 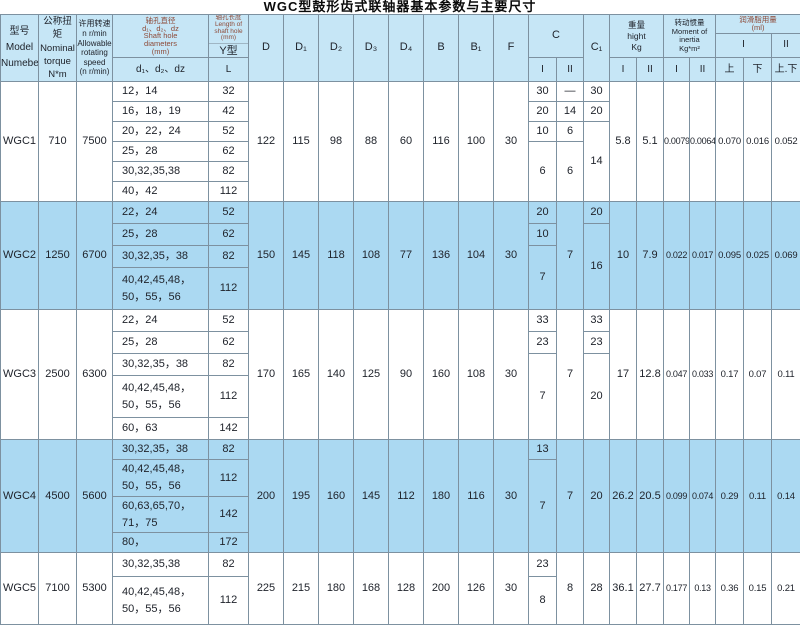 I want to click on header-bore-dia-unit: (mm), so click(x=160, y=51).